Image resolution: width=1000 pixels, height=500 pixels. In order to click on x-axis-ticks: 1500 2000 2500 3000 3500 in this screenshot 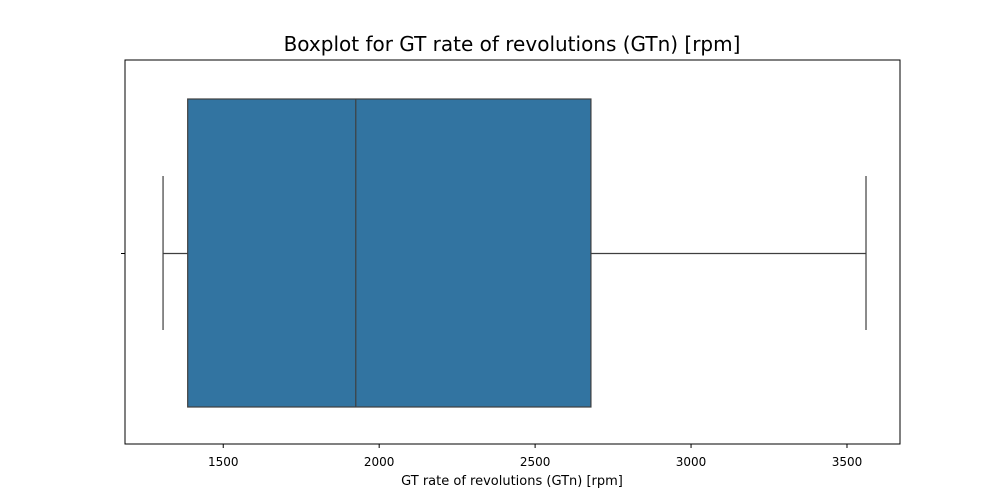, I will do `click(535, 456)`.